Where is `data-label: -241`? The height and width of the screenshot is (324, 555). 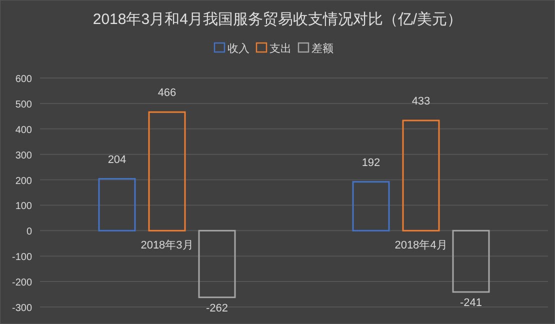 data-label: -241 is located at coordinates (471, 302).